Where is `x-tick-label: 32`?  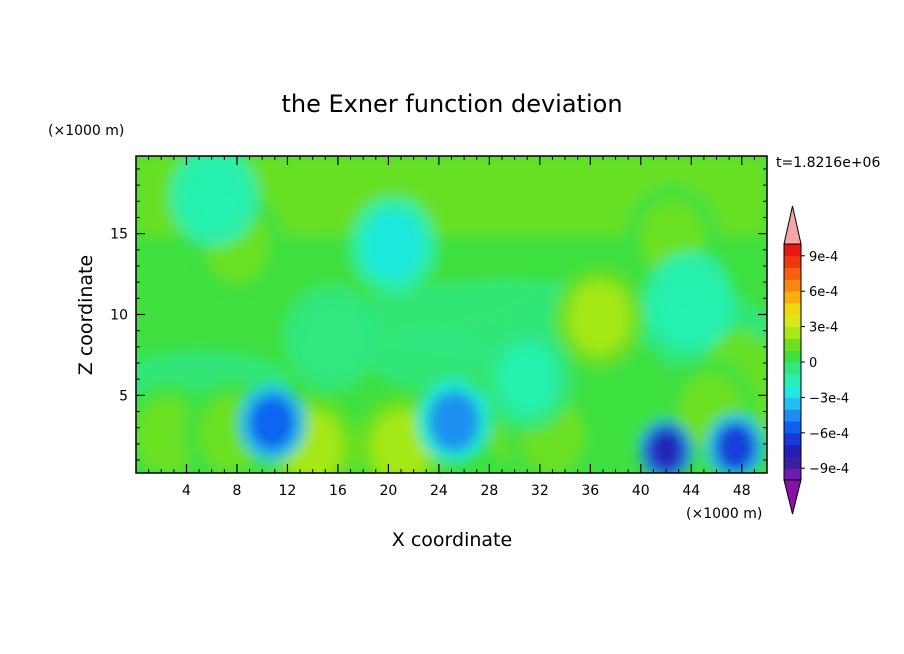
x-tick-label: 32 is located at coordinates (540, 491).